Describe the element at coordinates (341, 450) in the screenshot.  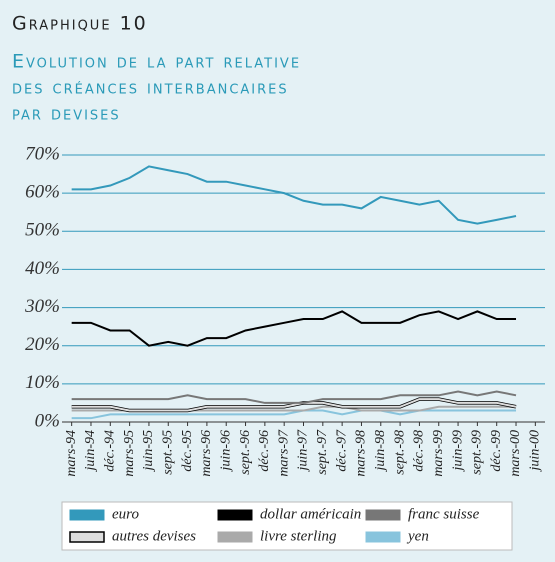
I see `x-tick-label: déc.-97` at that location.